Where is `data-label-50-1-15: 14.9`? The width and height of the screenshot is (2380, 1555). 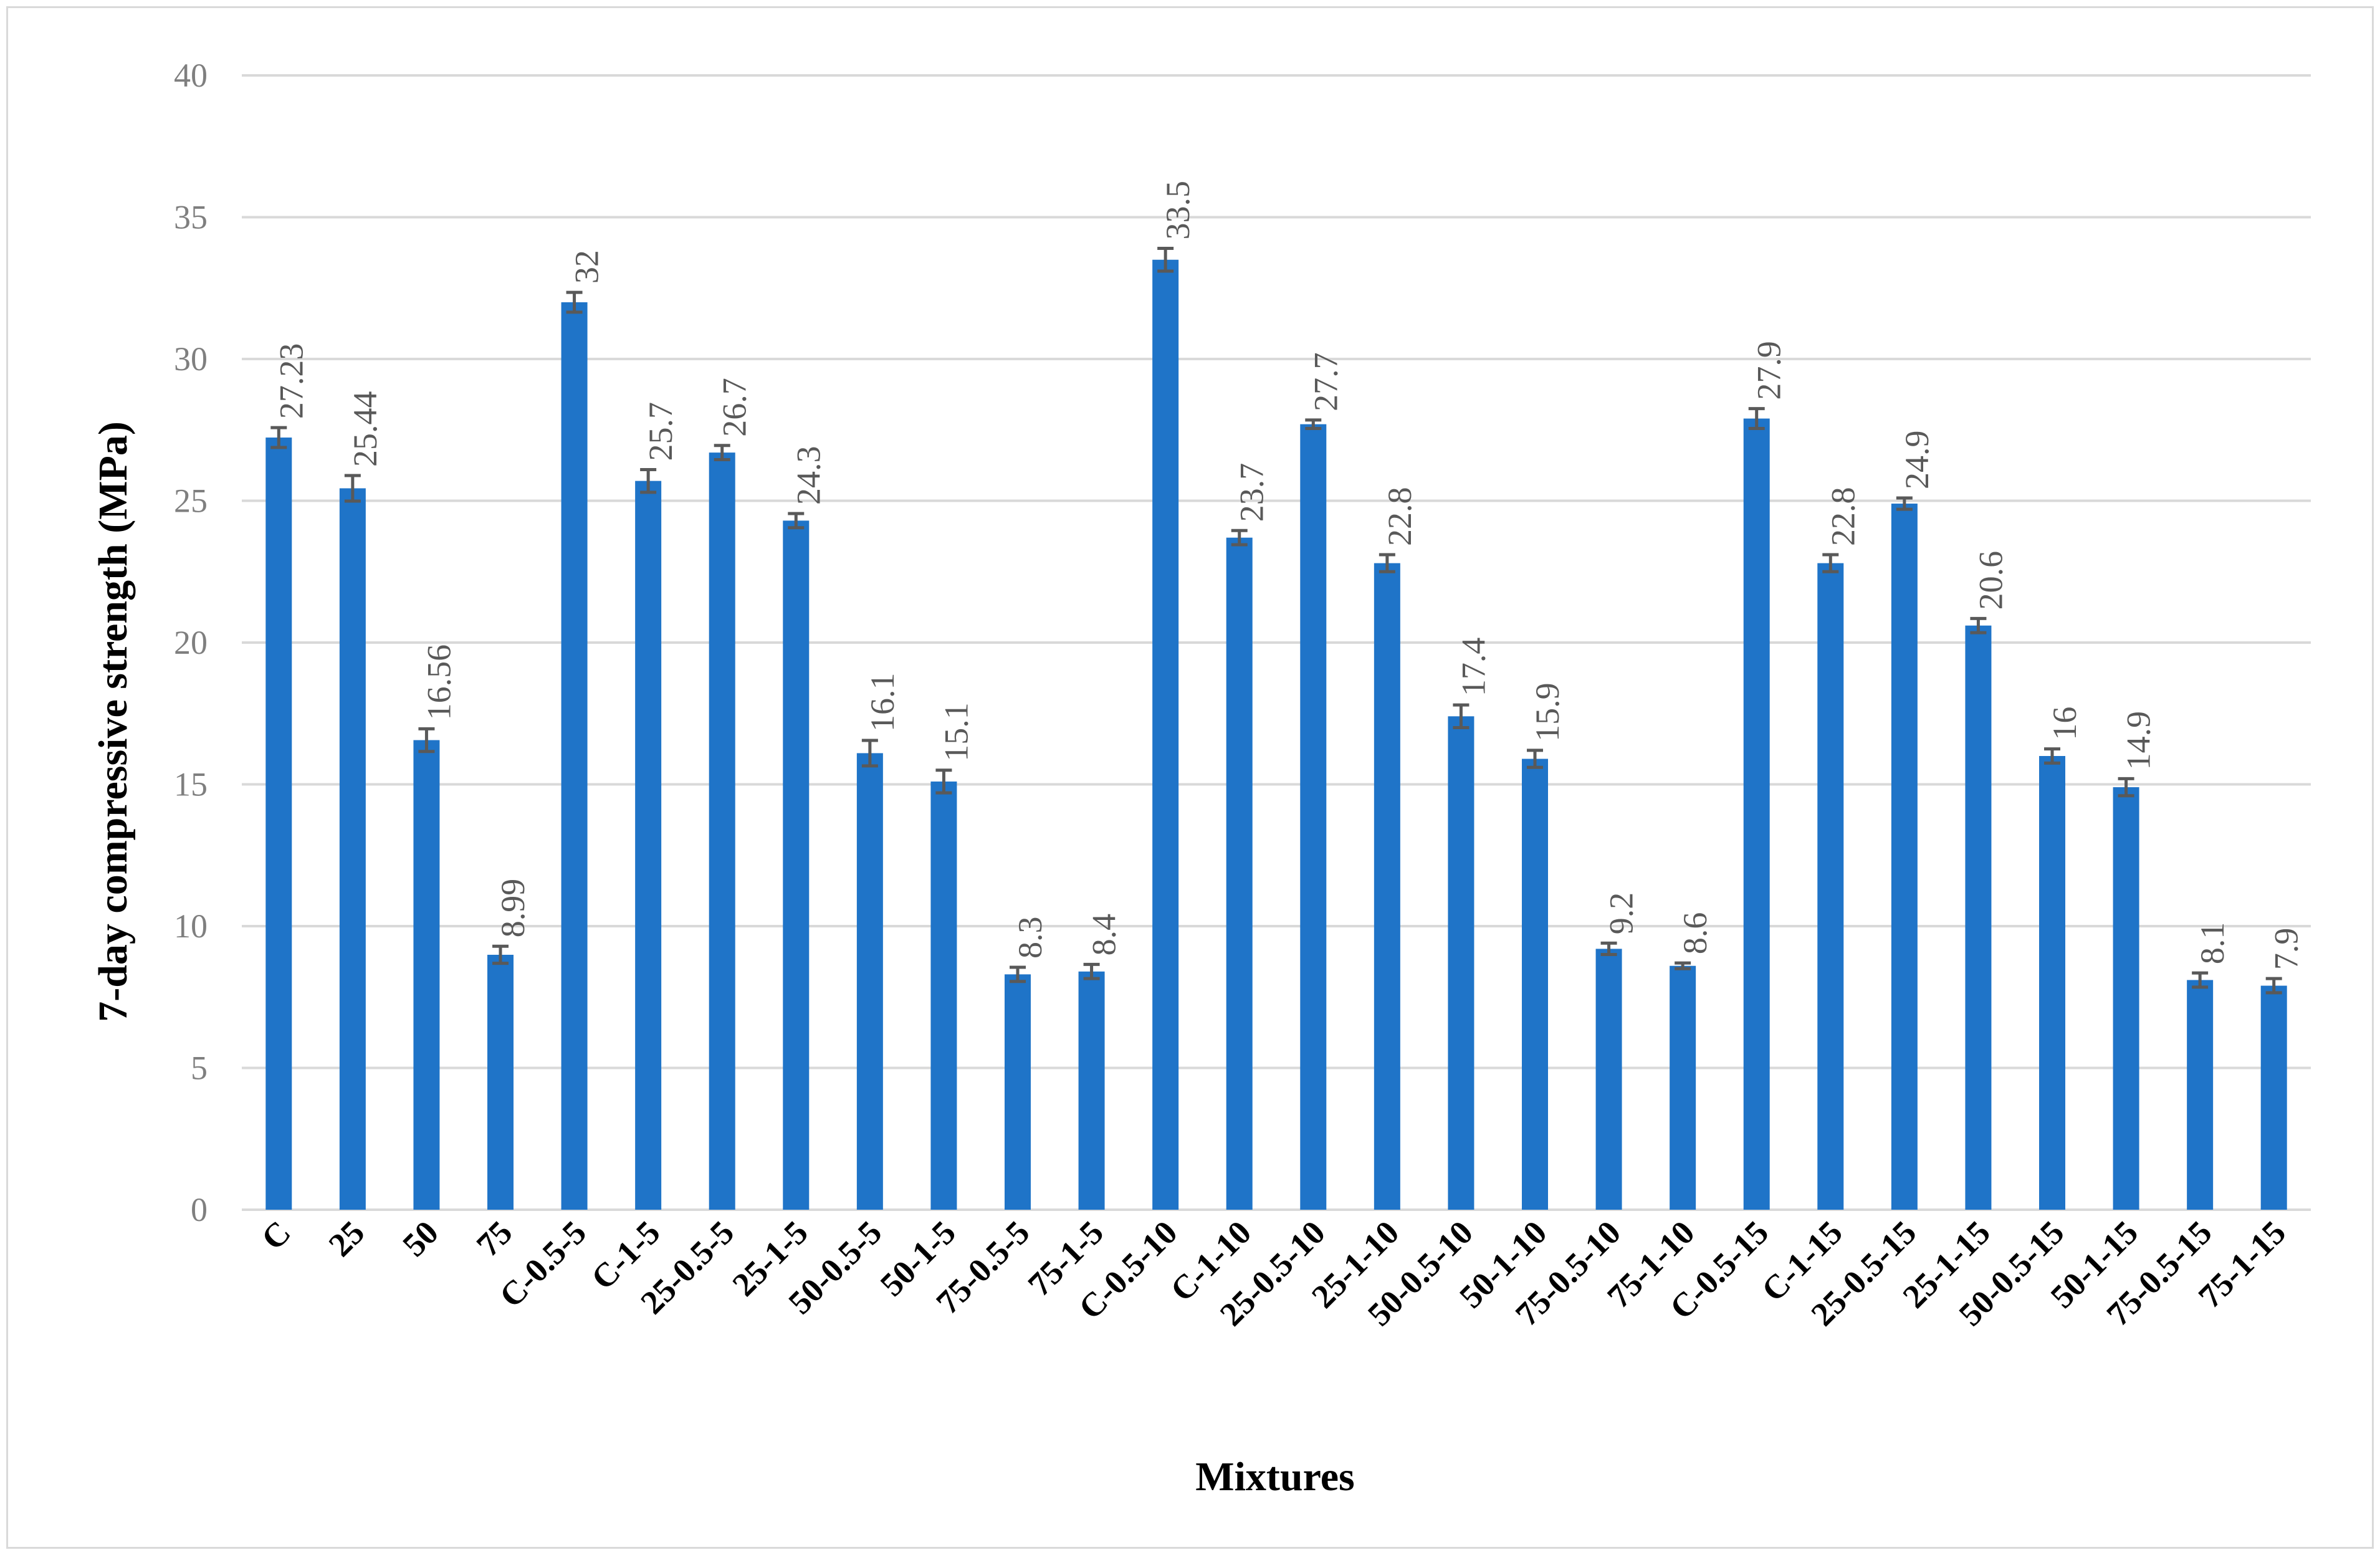 data-label-50-1-15: 14.9 is located at coordinates (2139, 740).